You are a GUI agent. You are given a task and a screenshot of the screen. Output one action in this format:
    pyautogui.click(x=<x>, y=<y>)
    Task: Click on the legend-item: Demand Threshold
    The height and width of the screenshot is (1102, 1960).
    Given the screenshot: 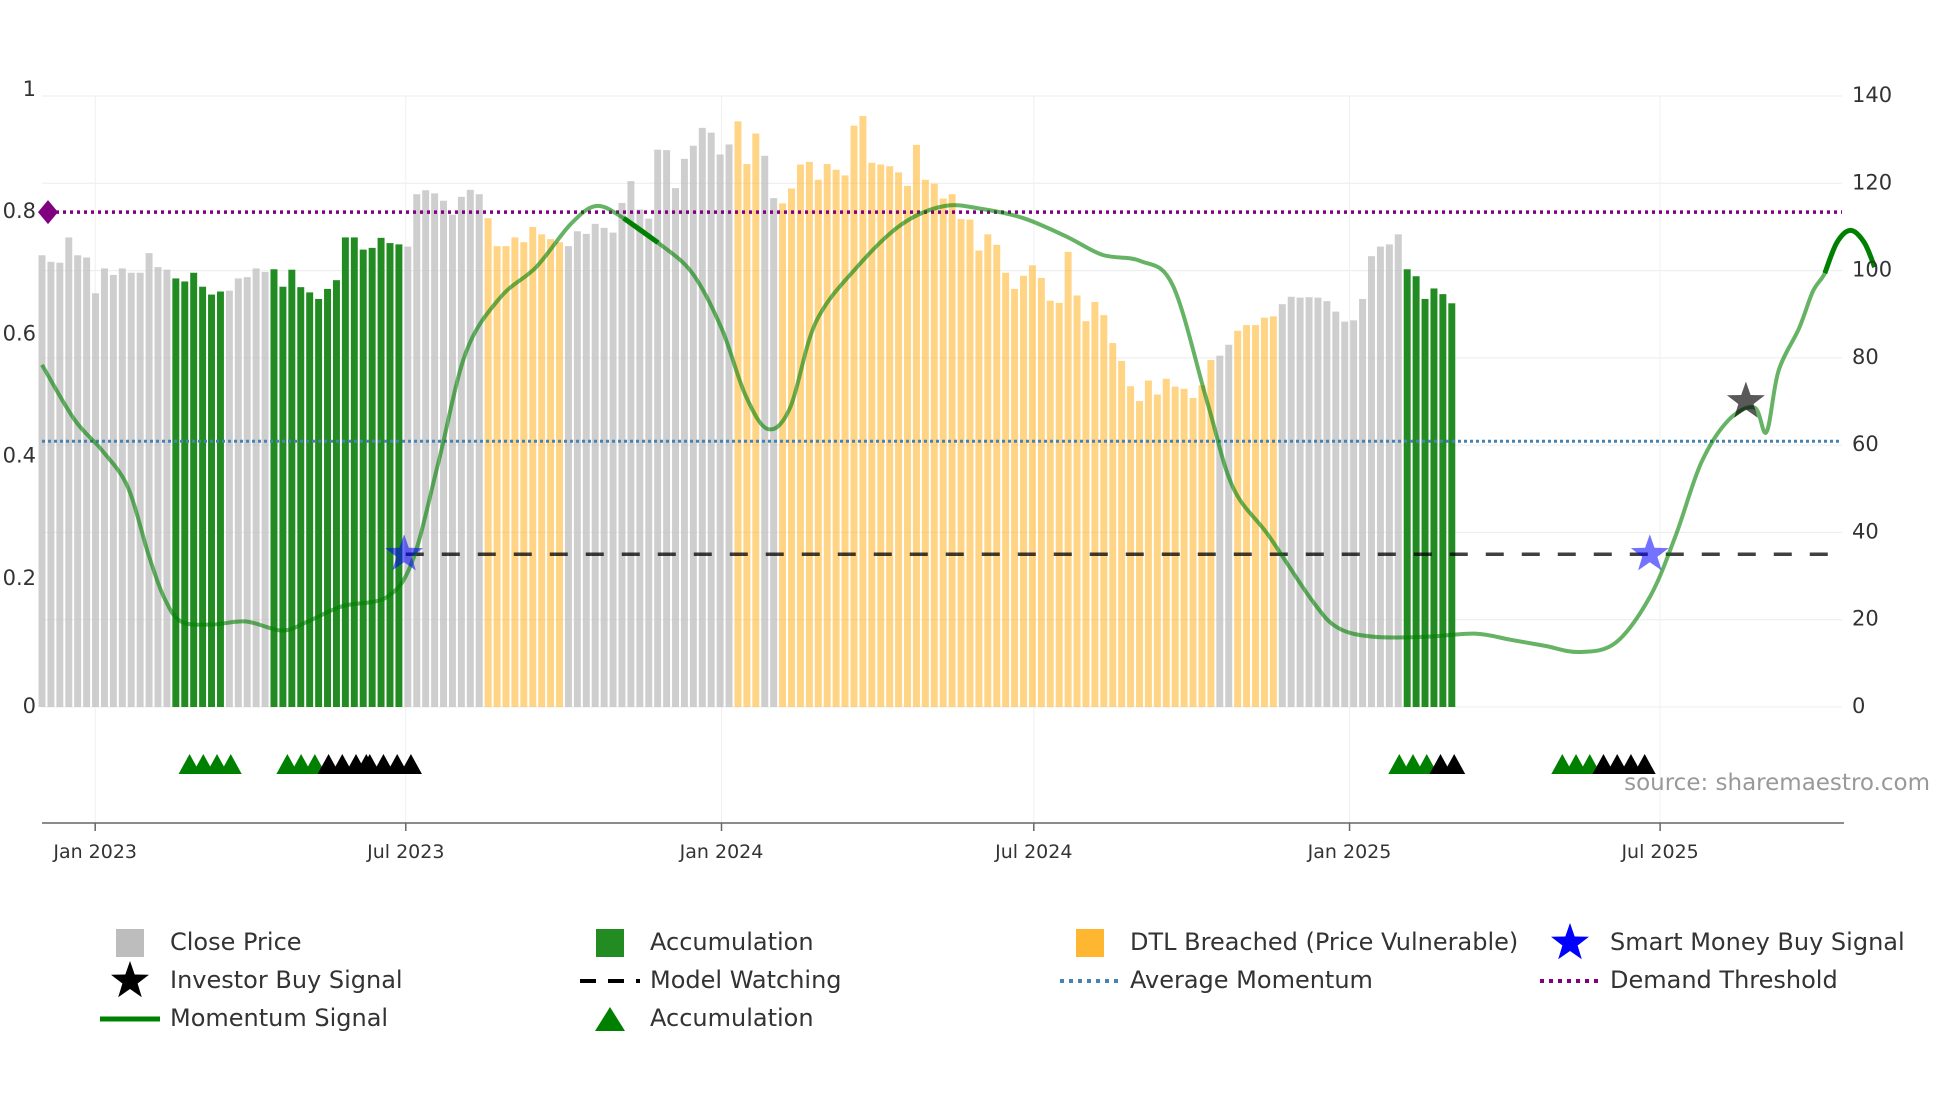 What is the action you would take?
    pyautogui.click(x=1689, y=980)
    